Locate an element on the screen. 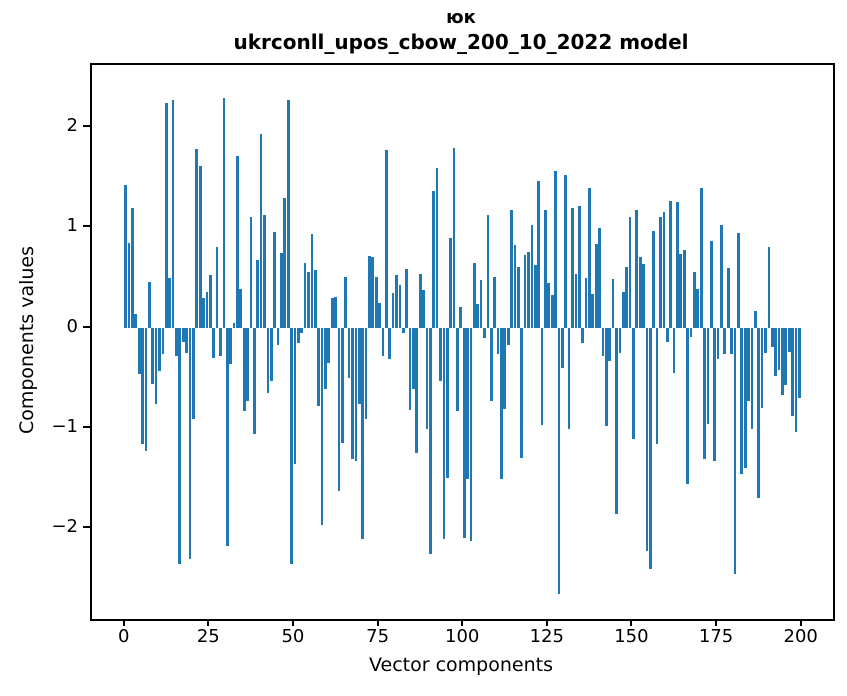 The height and width of the screenshot is (696, 847). chart-title: ukrconll_upos_cbow_200_10_2022 model is located at coordinates (461, 42).